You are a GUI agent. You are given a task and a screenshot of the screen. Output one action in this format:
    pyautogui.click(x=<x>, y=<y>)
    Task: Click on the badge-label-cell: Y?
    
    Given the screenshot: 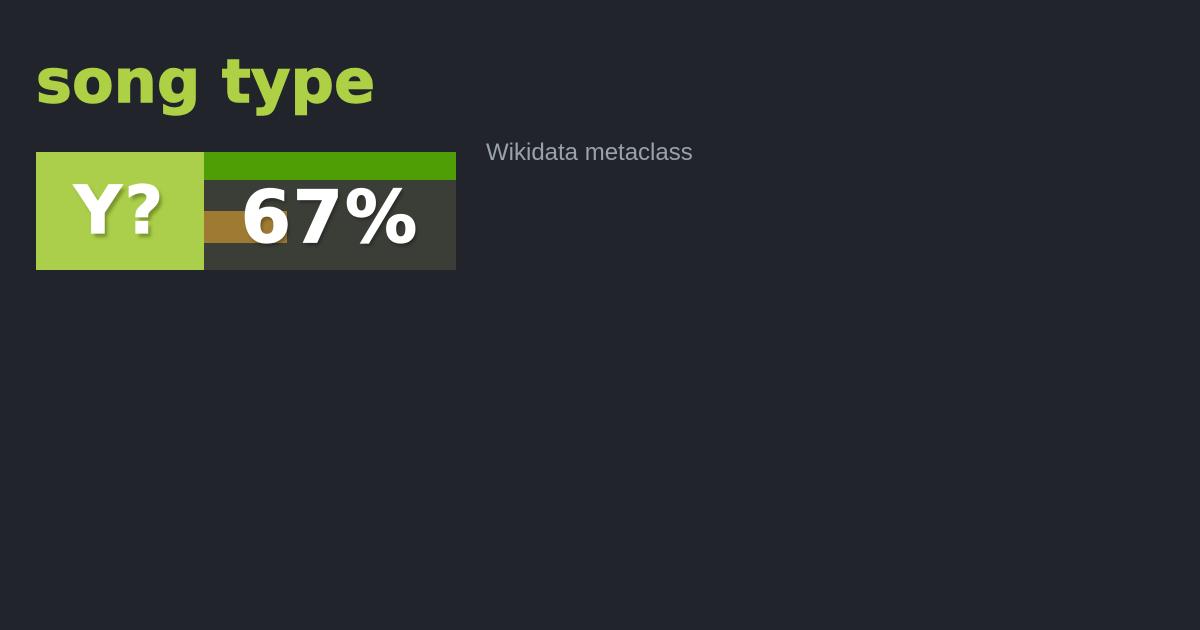 What is the action you would take?
    pyautogui.click(x=120, y=211)
    